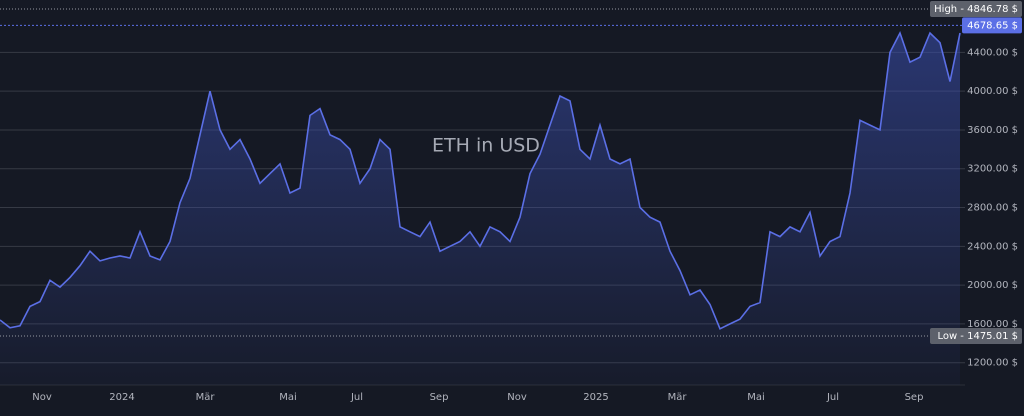  Describe the element at coordinates (992, 246) in the screenshot. I see `y-tick-label: 2400.00 $` at that location.